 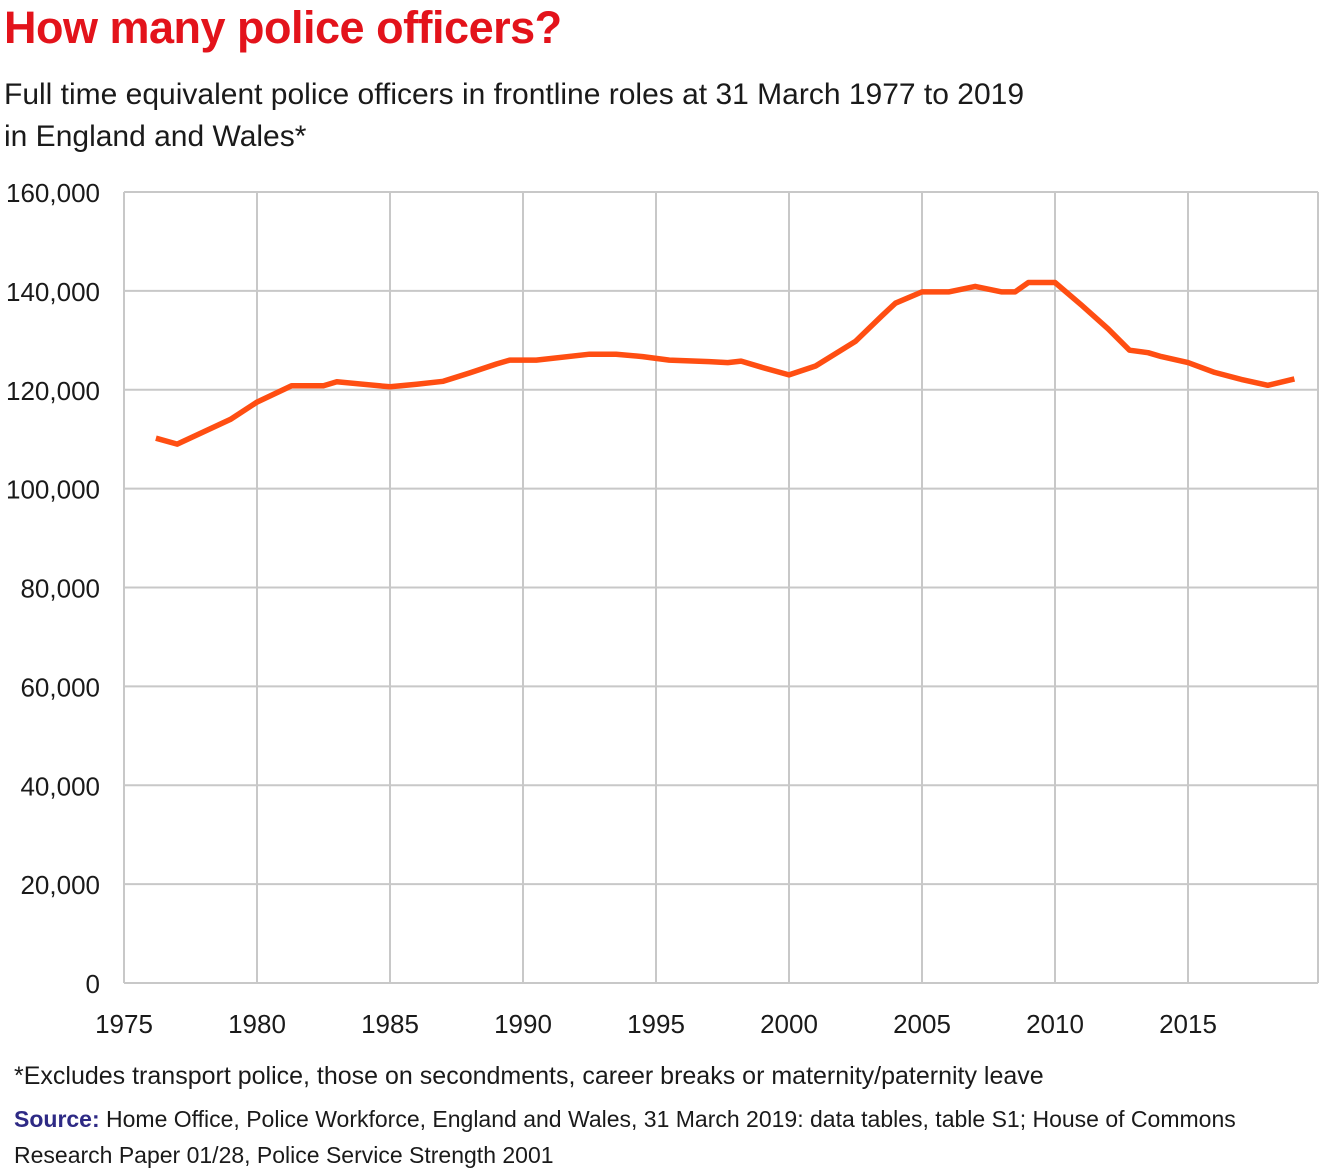 What do you see at coordinates (60, 687) in the screenshot?
I see `y-tick-label: 60,000` at bounding box center [60, 687].